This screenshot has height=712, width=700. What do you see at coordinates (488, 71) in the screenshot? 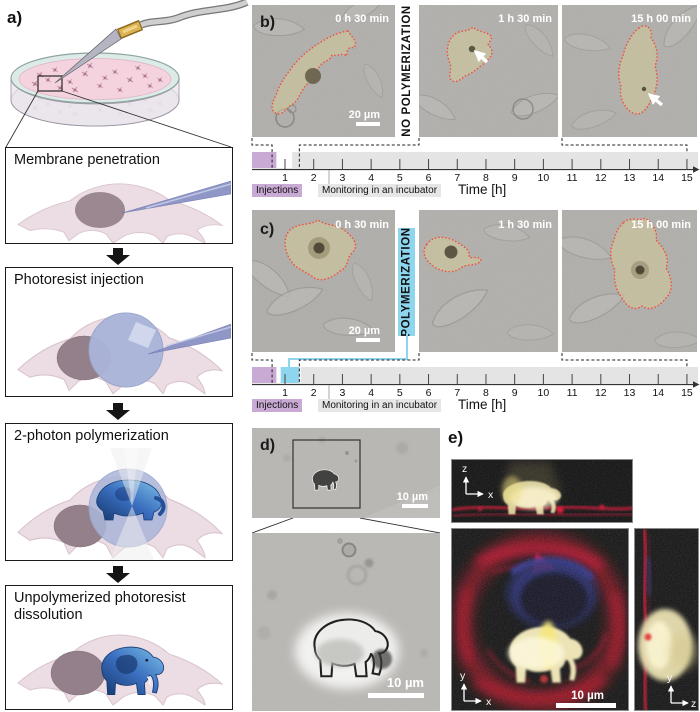
I see `micrograph-b-1h30: 1 h 30 min` at bounding box center [488, 71].